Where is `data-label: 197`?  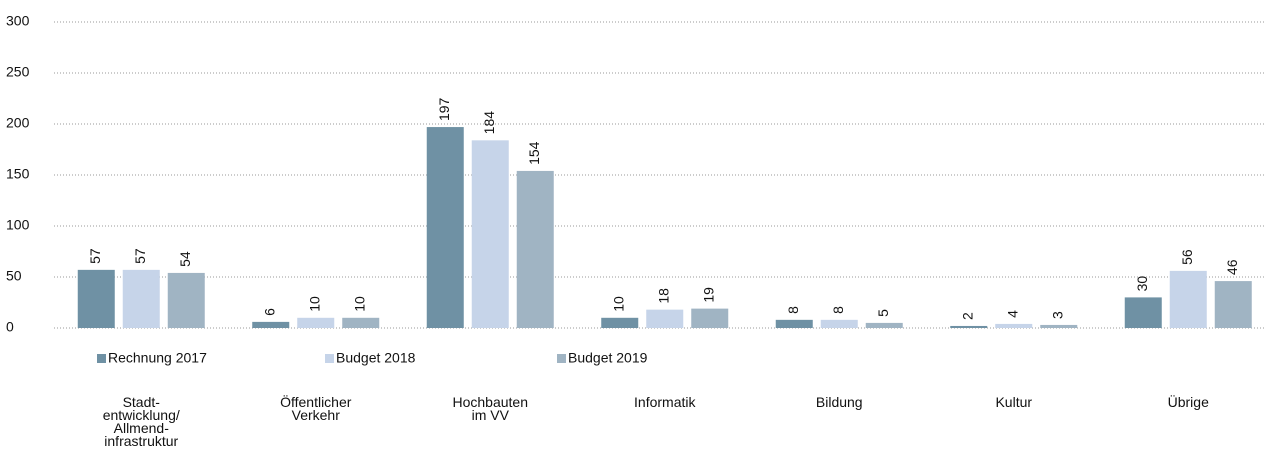
data-label: 197 is located at coordinates (444, 109).